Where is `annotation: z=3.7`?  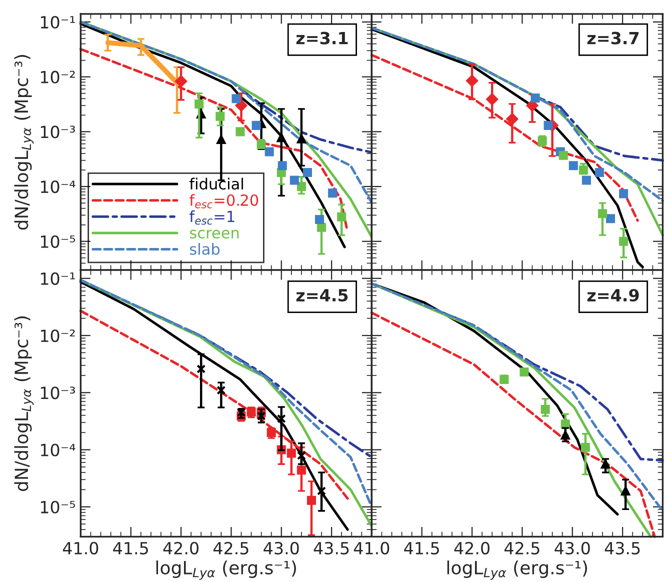
annotation: z=3.7 is located at coordinates (613, 38).